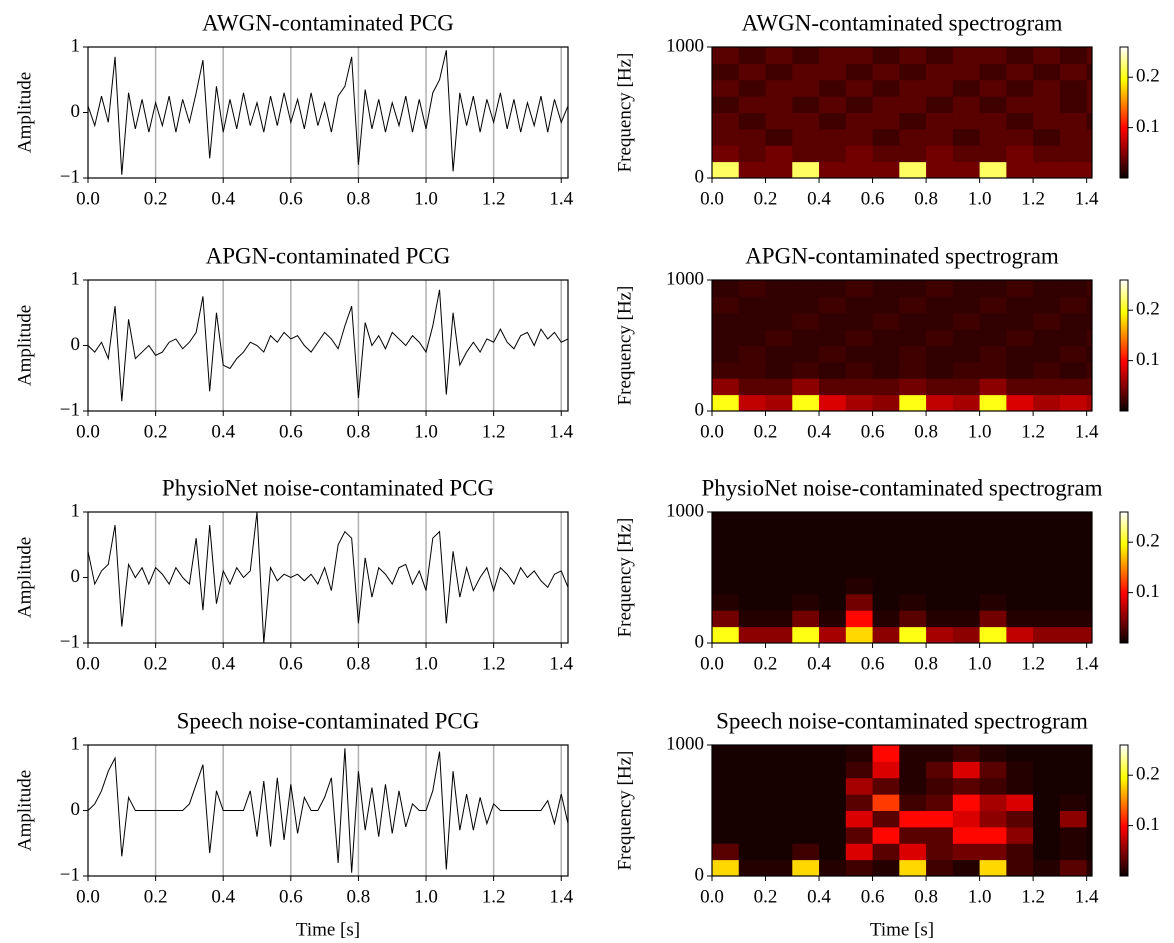  Describe the element at coordinates (685, 278) in the screenshot. I see `y-tick-label: 1000` at that location.